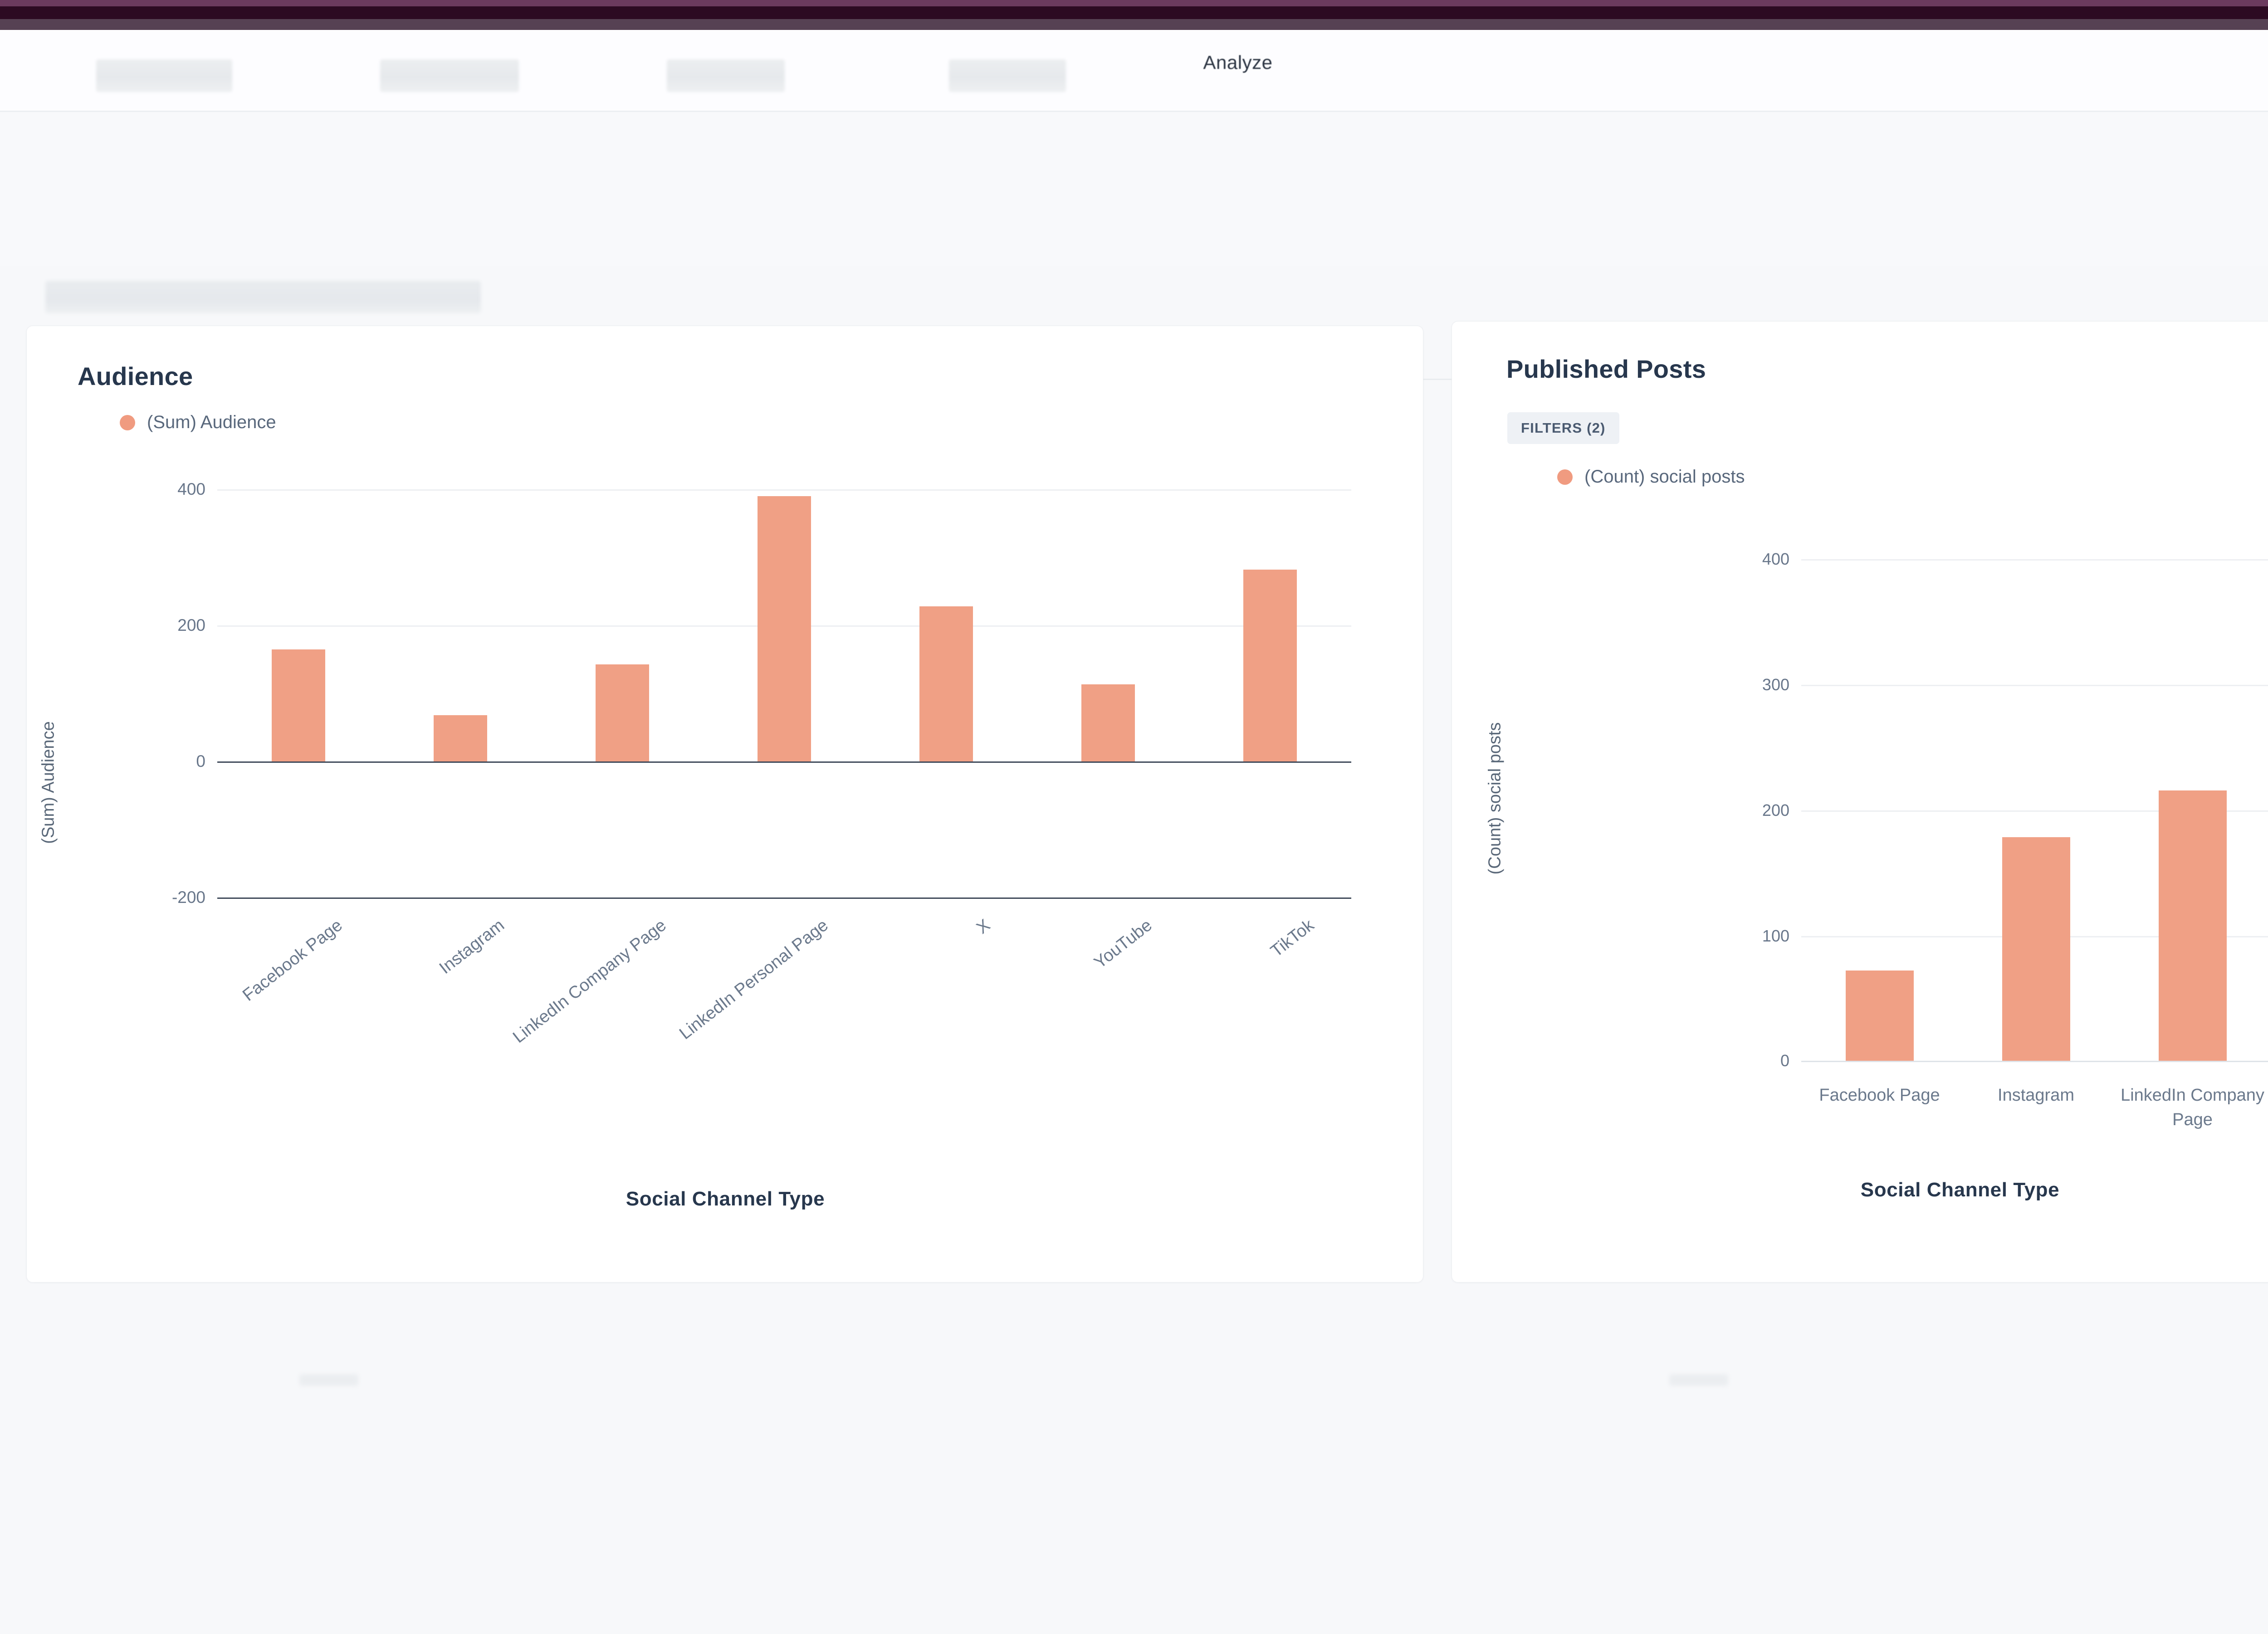 This screenshot has height=1634, width=2268. What do you see at coordinates (212, 422) in the screenshot?
I see `audience-legend-label: (Sum) Audience` at bounding box center [212, 422].